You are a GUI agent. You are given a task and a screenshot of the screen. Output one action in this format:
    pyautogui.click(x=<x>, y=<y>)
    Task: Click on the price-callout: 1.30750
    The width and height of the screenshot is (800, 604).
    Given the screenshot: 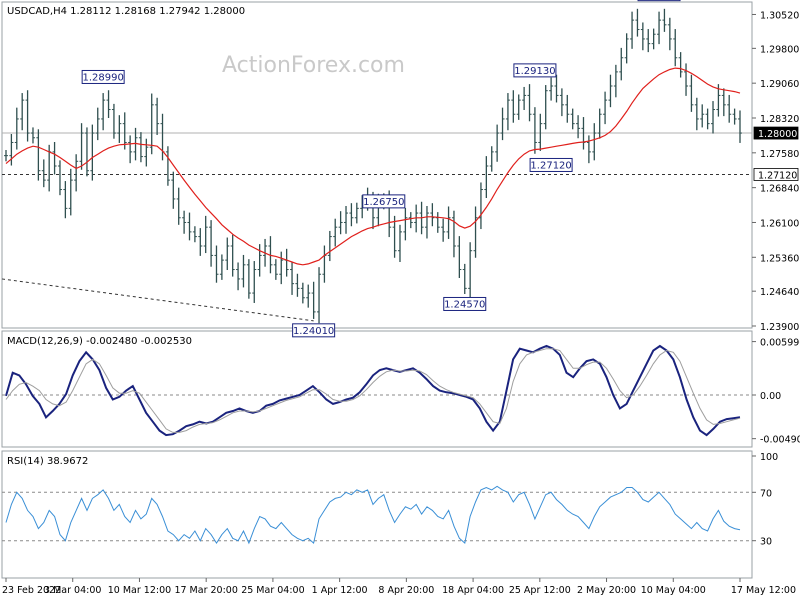 What is the action you would take?
    pyautogui.click(x=659, y=1)
    